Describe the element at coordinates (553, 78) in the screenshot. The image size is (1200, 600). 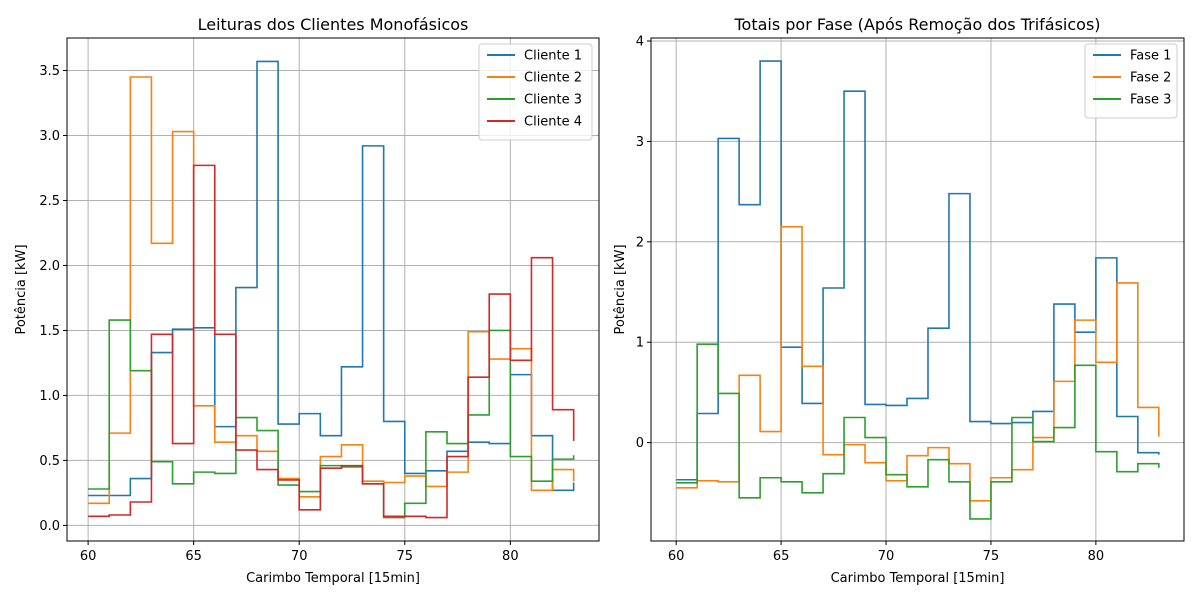
I see `legend-label-2: Cliente 2` at that location.